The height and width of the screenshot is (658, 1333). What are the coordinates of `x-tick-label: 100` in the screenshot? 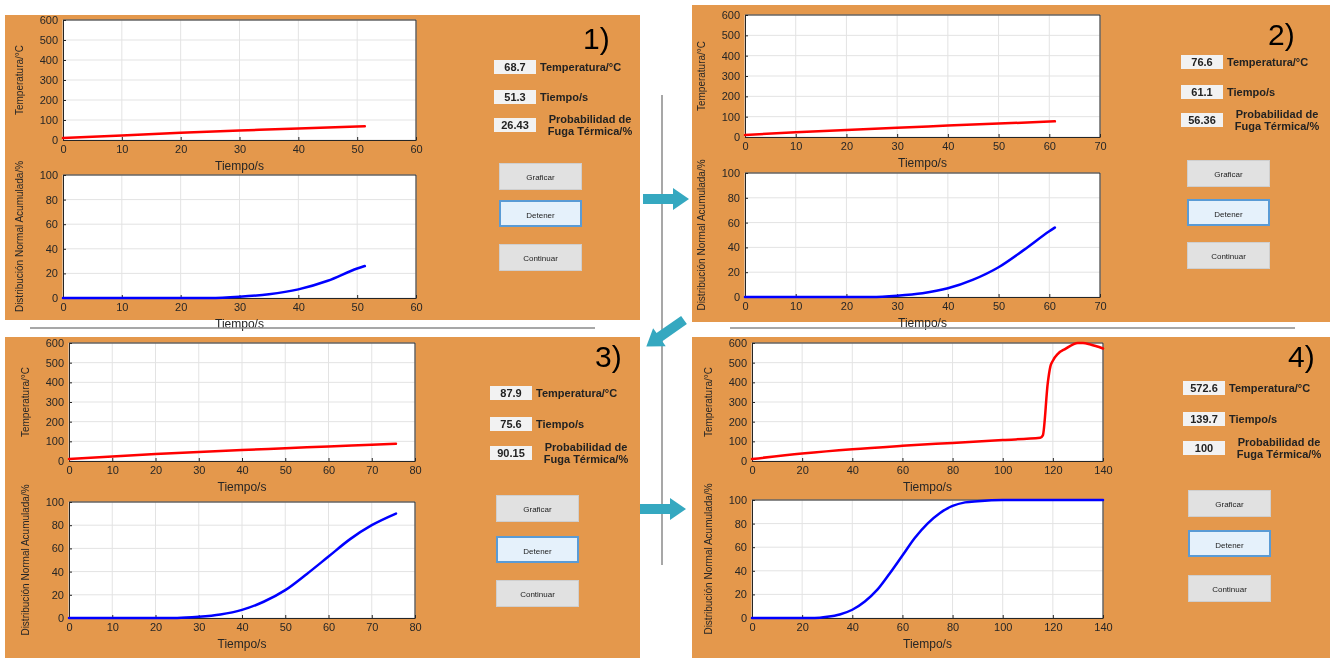 It's located at (1003, 626).